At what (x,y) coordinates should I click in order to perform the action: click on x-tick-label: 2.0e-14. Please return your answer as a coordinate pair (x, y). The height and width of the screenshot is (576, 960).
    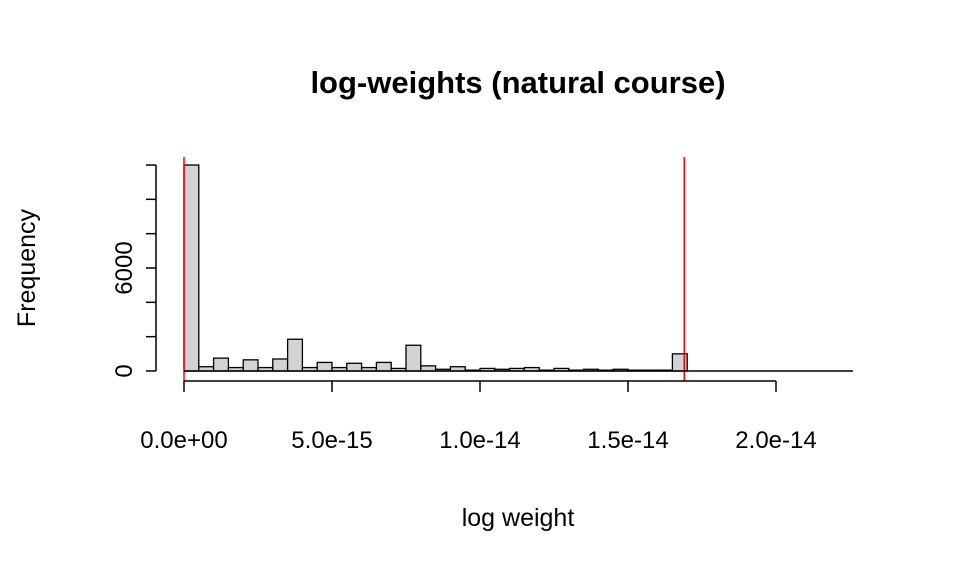
    Looking at the image, I should click on (775, 440).